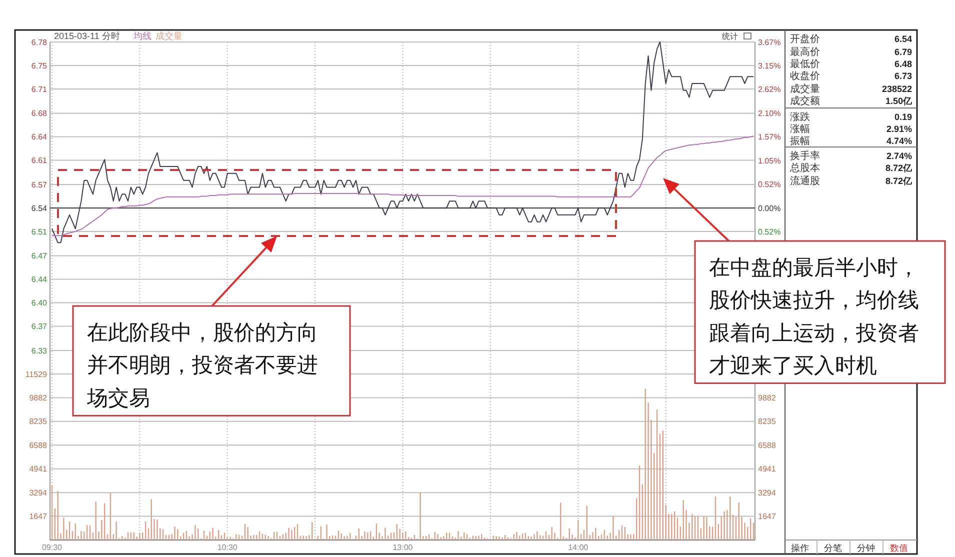 The image size is (955, 557). What do you see at coordinates (39, 327) in the screenshot?
I see `y-tick-label: 6.37` at bounding box center [39, 327].